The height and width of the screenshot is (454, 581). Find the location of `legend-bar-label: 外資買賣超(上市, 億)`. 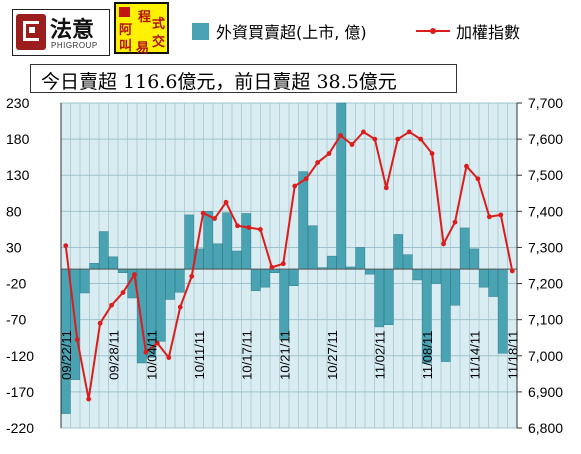

legend-bar-label: 外資買賣超(上市, 億) is located at coordinates (291, 32).